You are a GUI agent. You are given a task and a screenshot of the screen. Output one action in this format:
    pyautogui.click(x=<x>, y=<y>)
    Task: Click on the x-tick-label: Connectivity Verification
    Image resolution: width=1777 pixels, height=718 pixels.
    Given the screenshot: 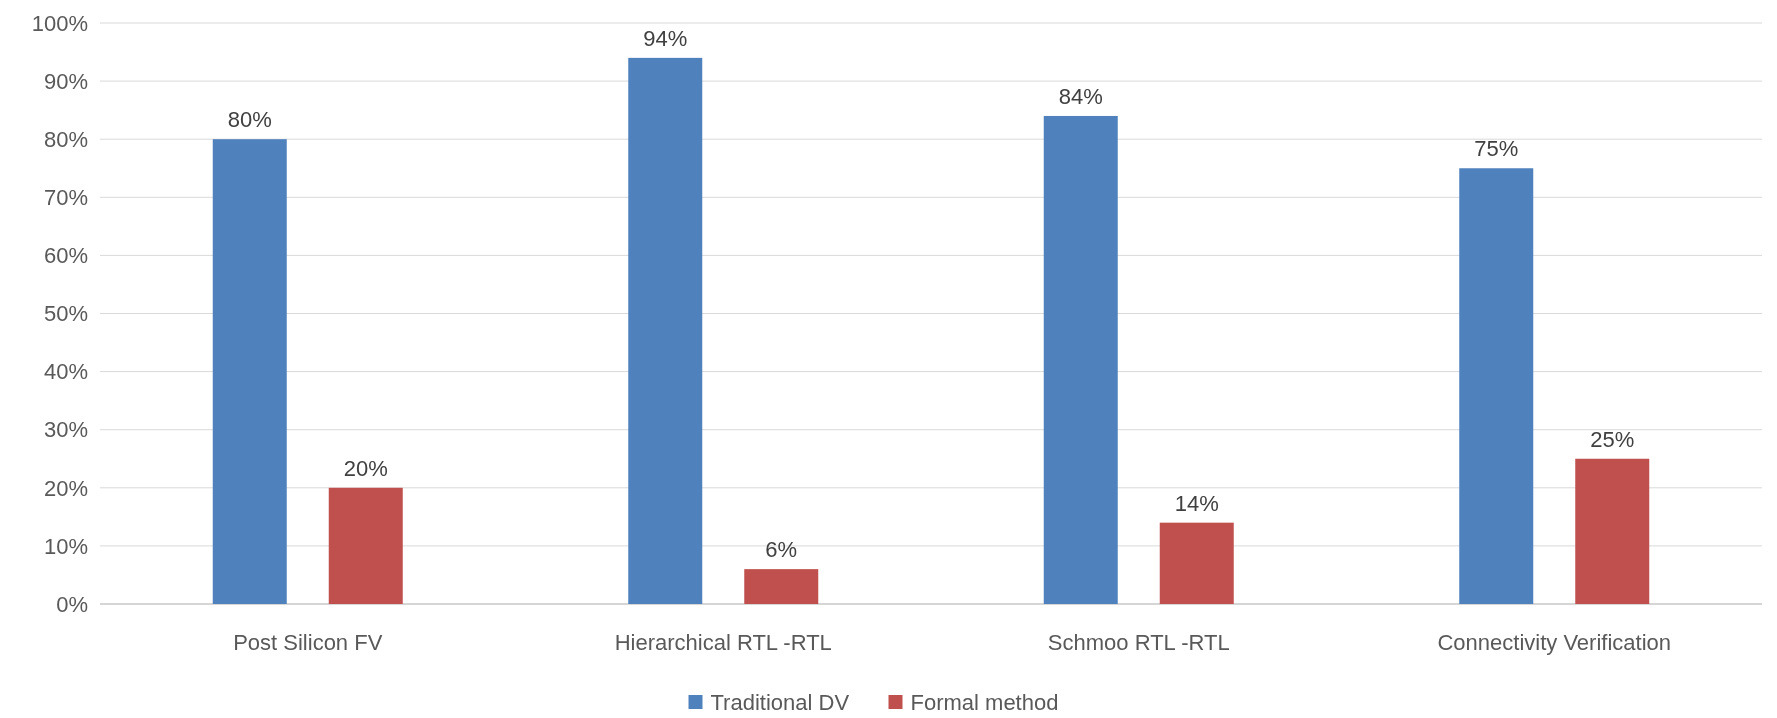 What is the action you would take?
    pyautogui.click(x=1554, y=642)
    